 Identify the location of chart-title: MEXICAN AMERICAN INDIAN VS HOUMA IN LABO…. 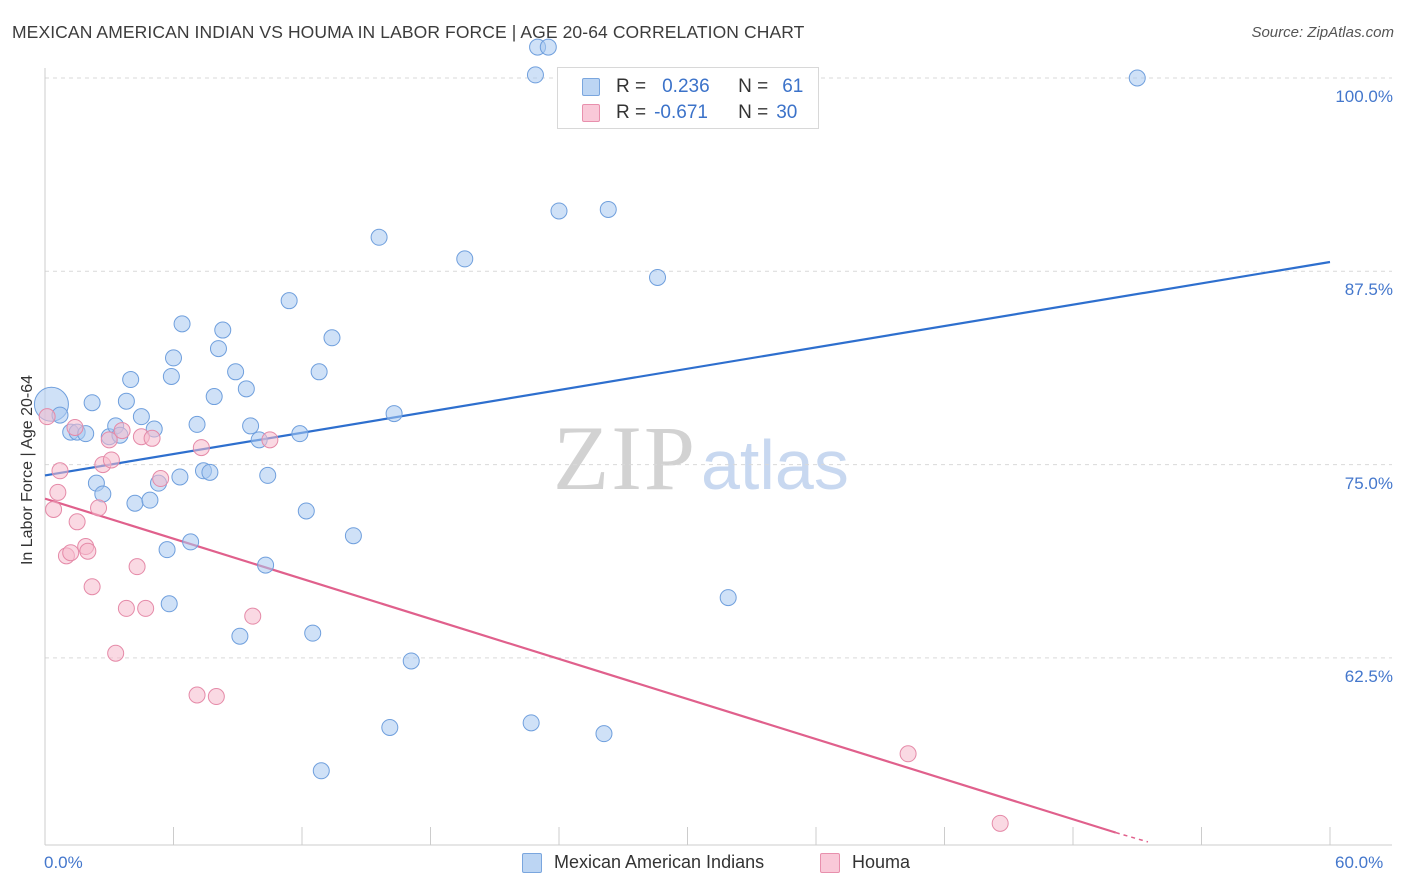
(408, 32).